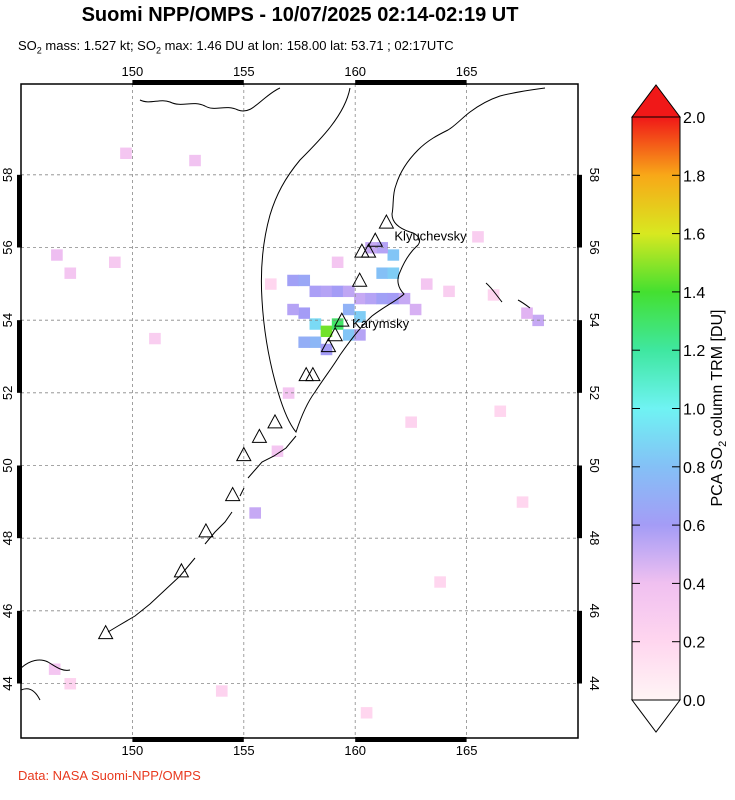 The width and height of the screenshot is (735, 800). Describe the element at coordinates (594, 683) in the screenshot. I see `lat-tick-label-right: 44` at that location.